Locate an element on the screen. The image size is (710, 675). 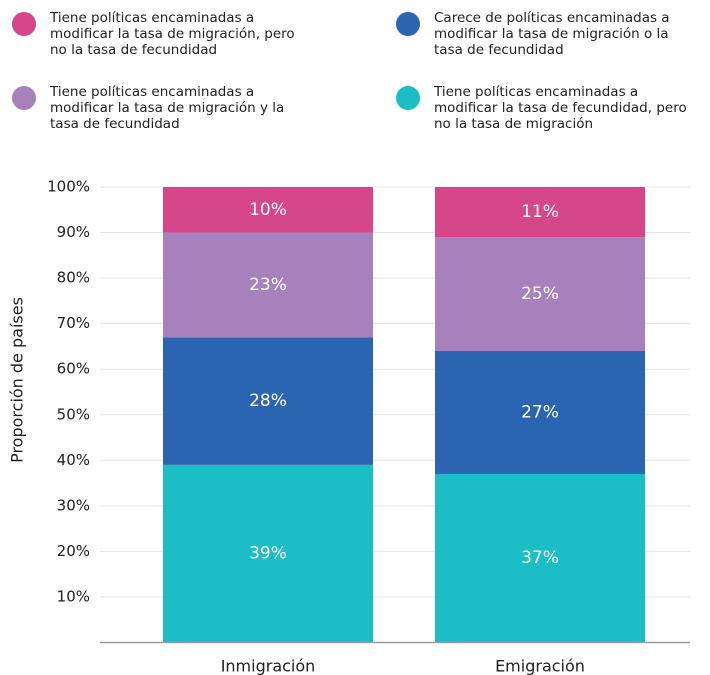
value-label: 37% is located at coordinates (540, 558).